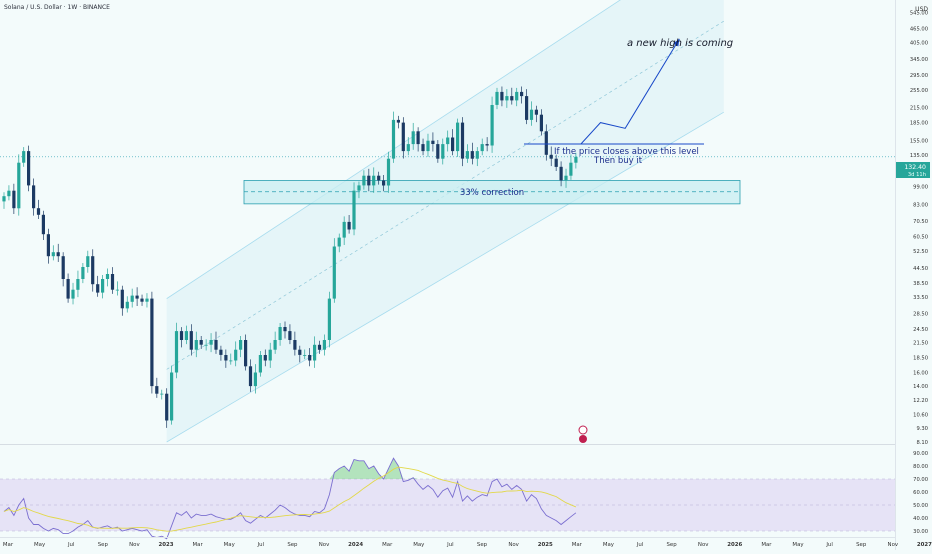 Image resolution: width=932 pixels, height=554 pixels. What do you see at coordinates (920, 330) in the screenshot?
I see `price-tick-label: 24.50` at bounding box center [920, 330].